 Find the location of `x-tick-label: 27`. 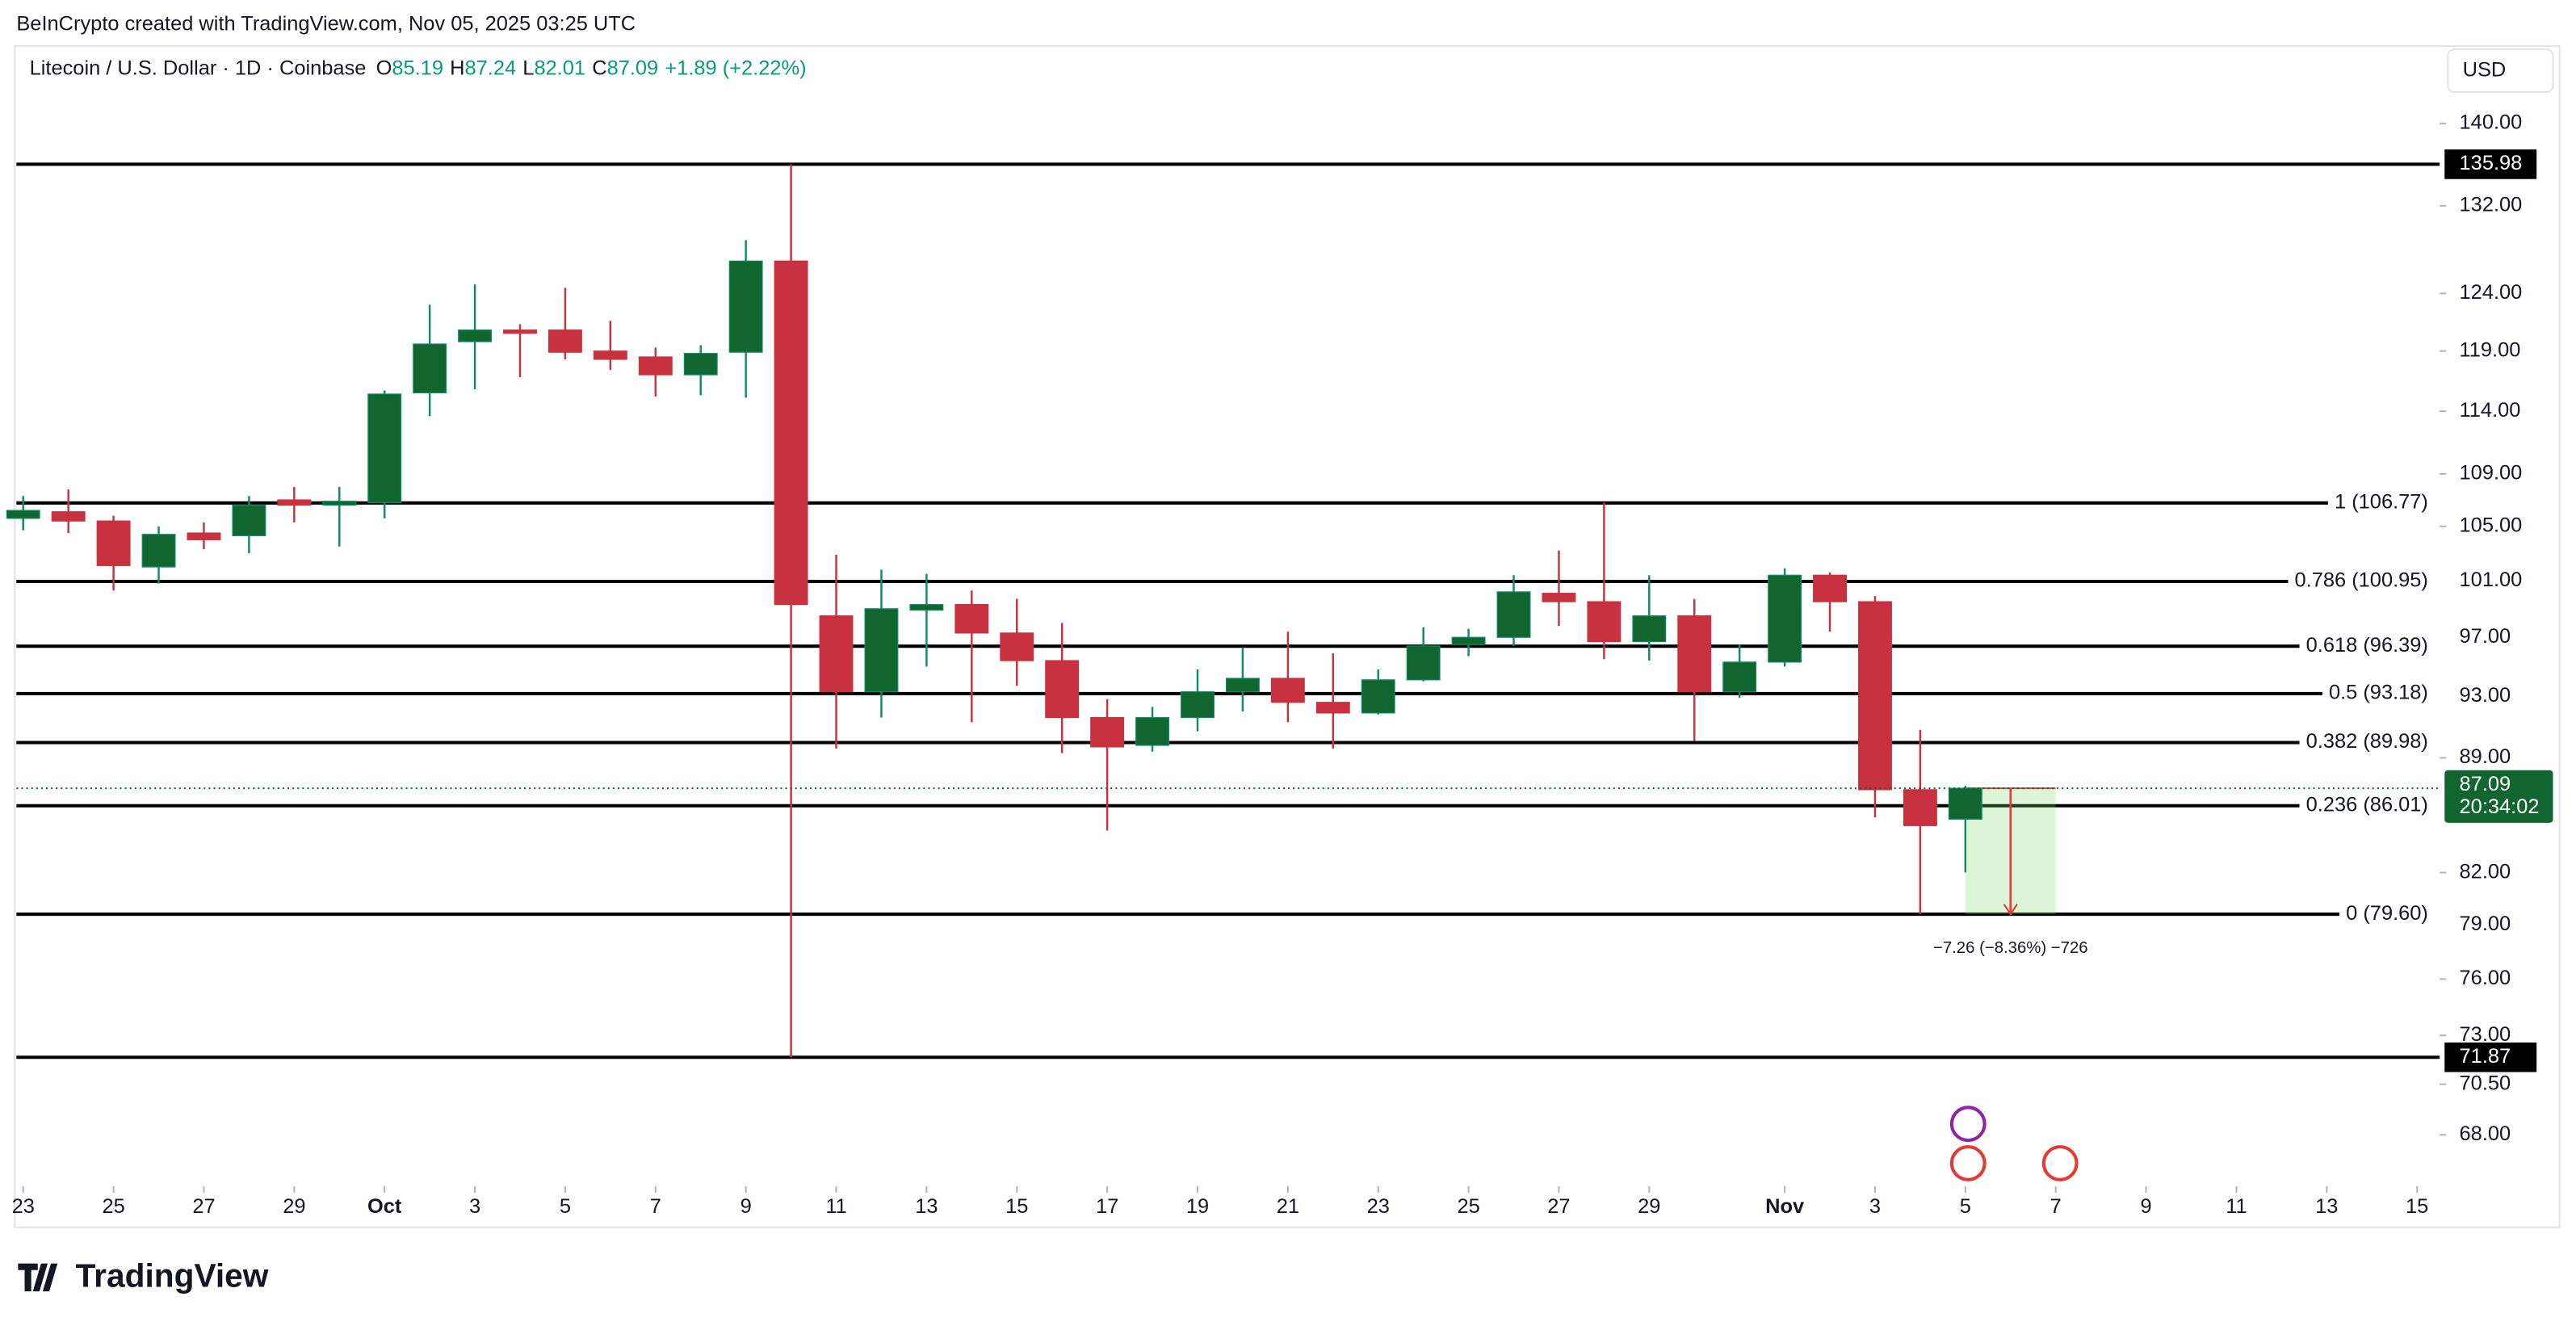

x-tick-label: 27 is located at coordinates (203, 1206).